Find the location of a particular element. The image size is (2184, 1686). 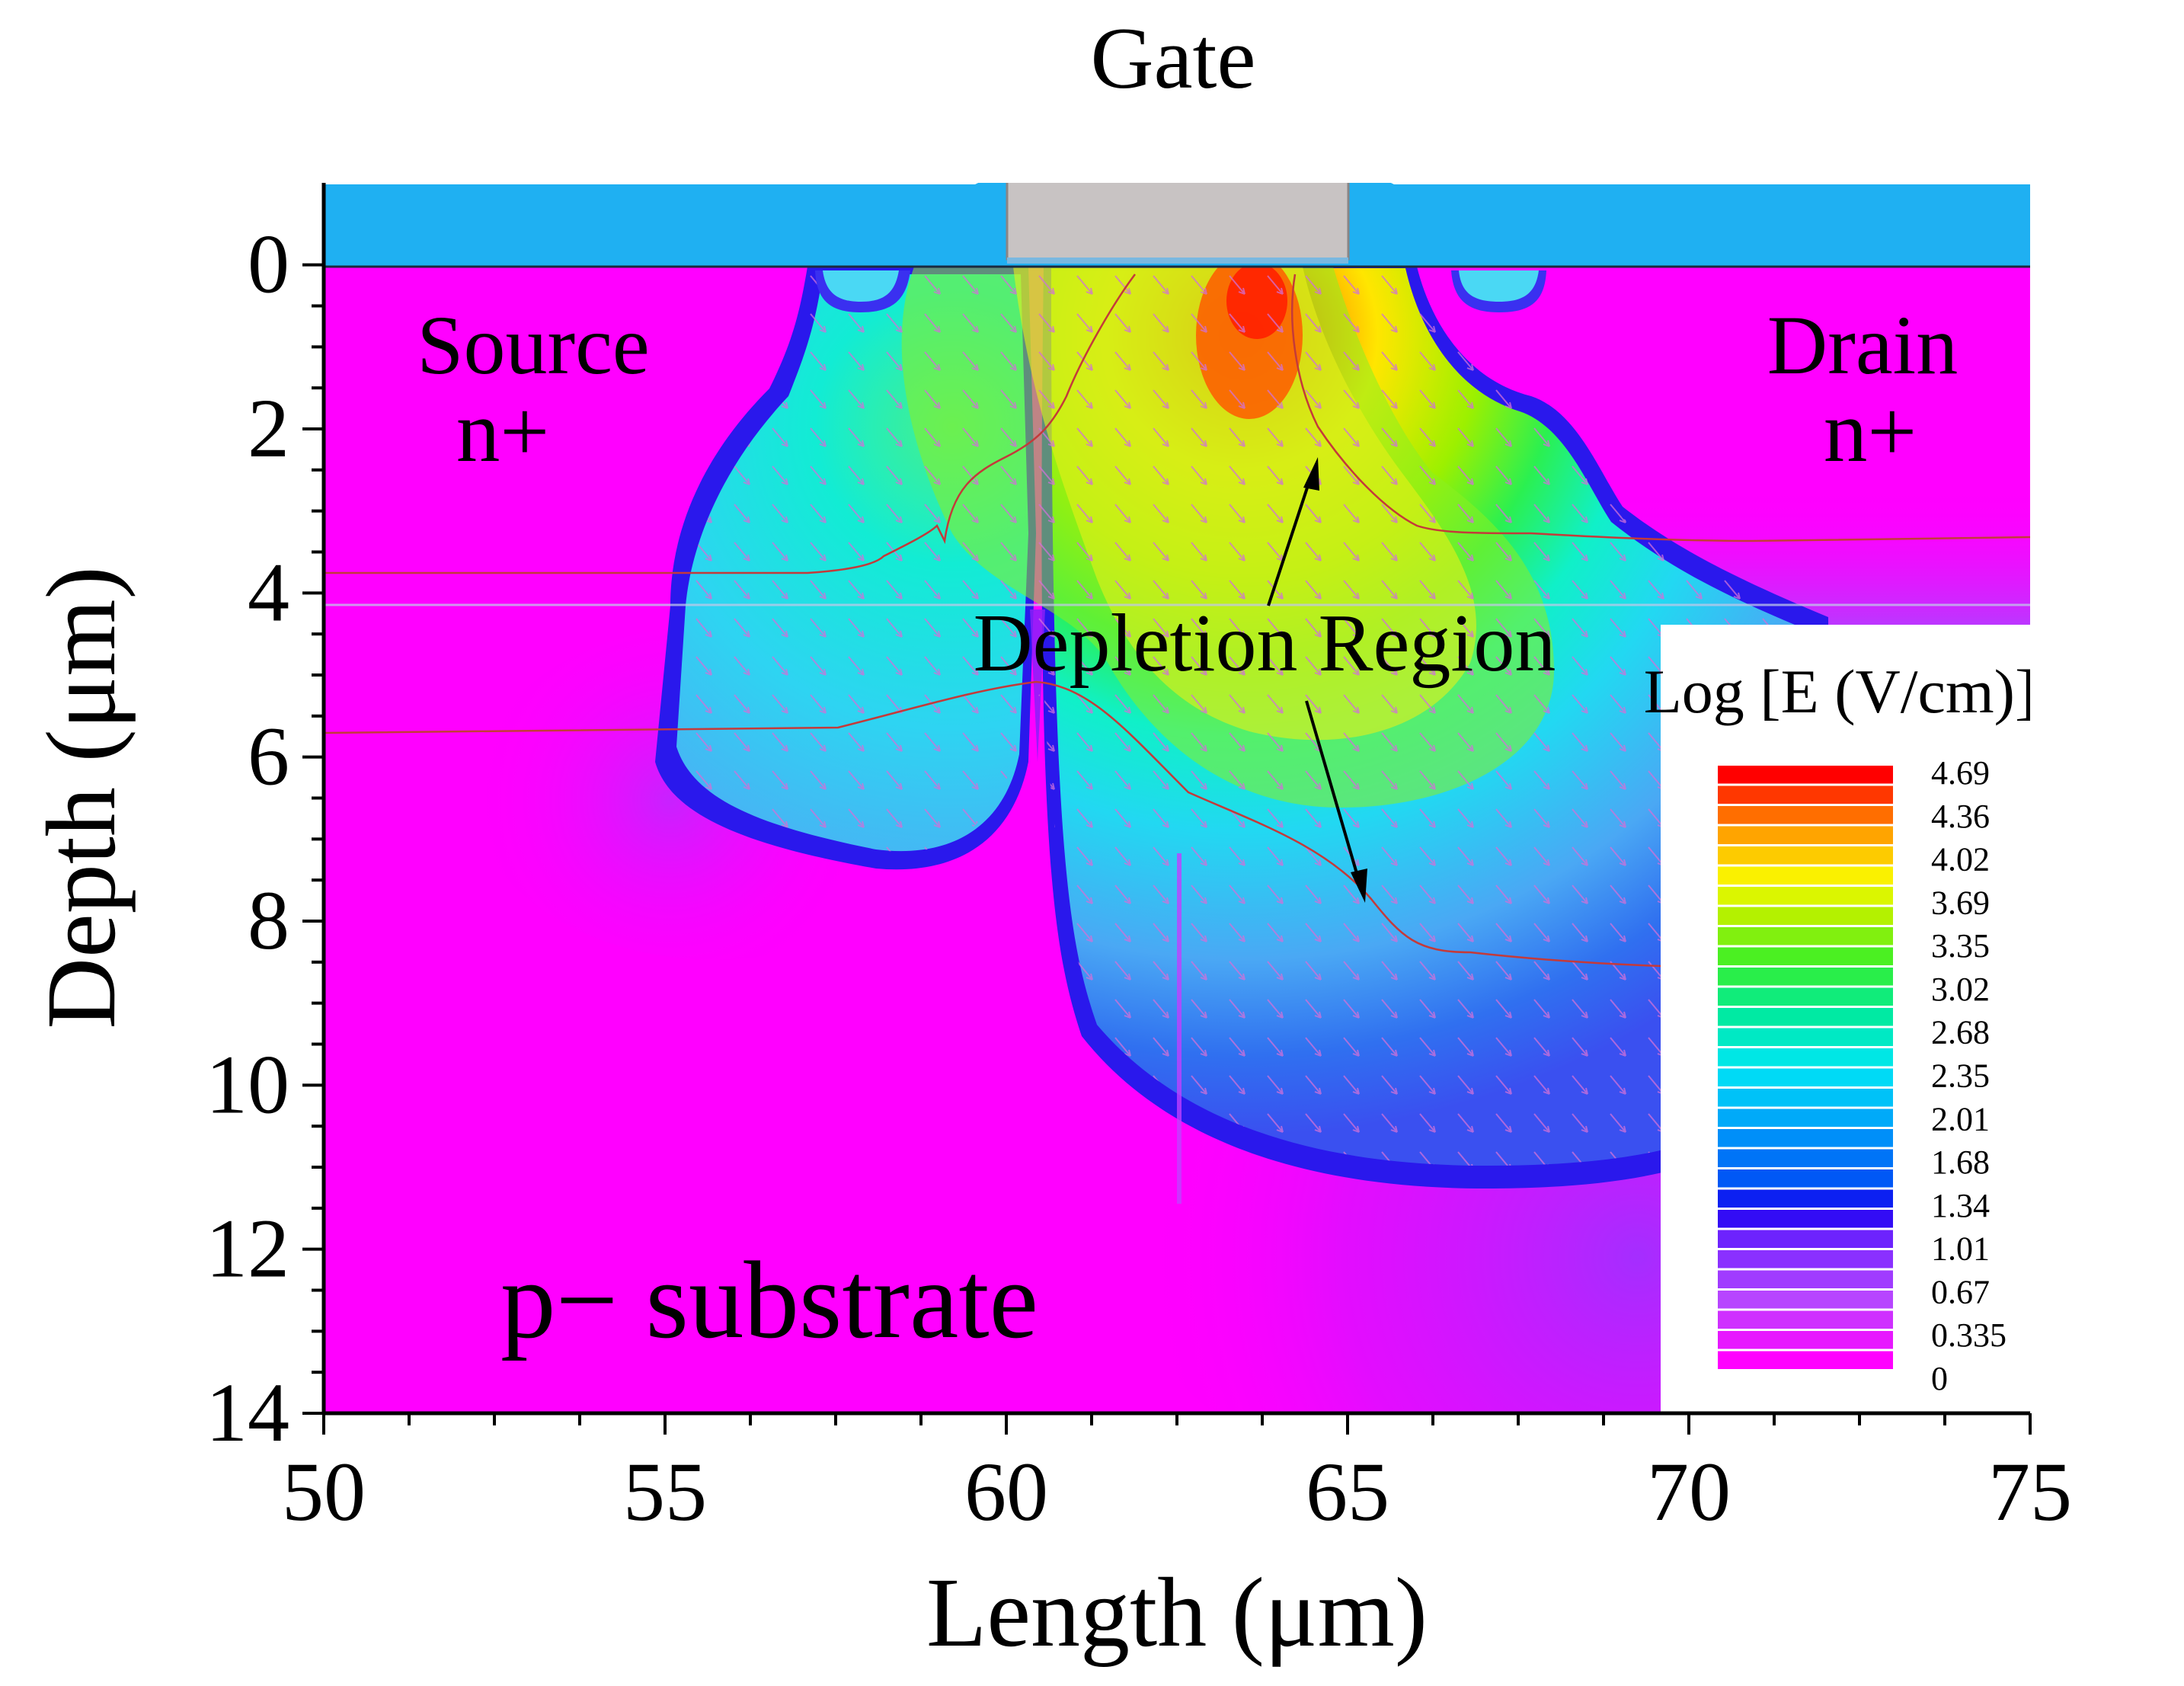

drain-junction-contour is located at coordinates (1660, 408).